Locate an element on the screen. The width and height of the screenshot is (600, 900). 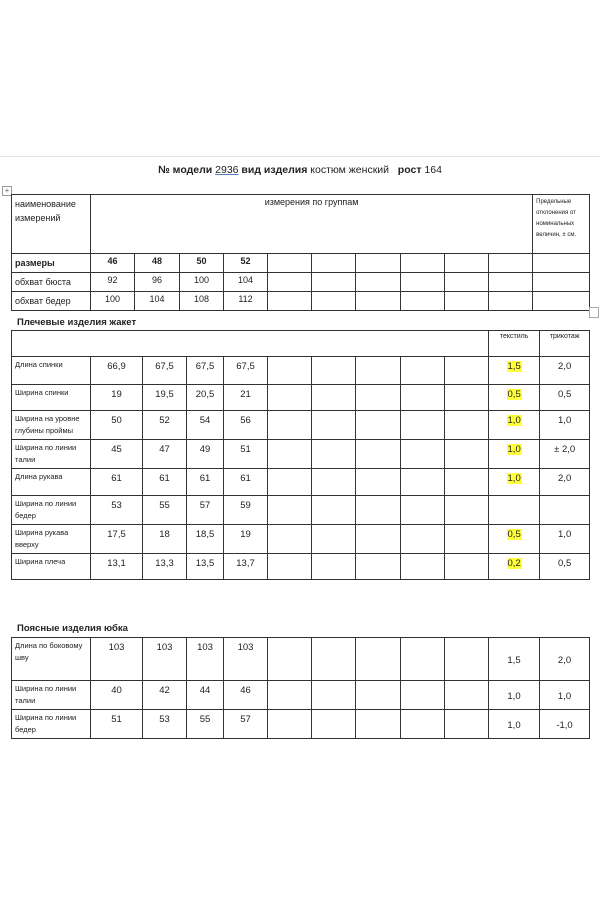
row-label: Длина спинки is located at coordinates (51, 370).